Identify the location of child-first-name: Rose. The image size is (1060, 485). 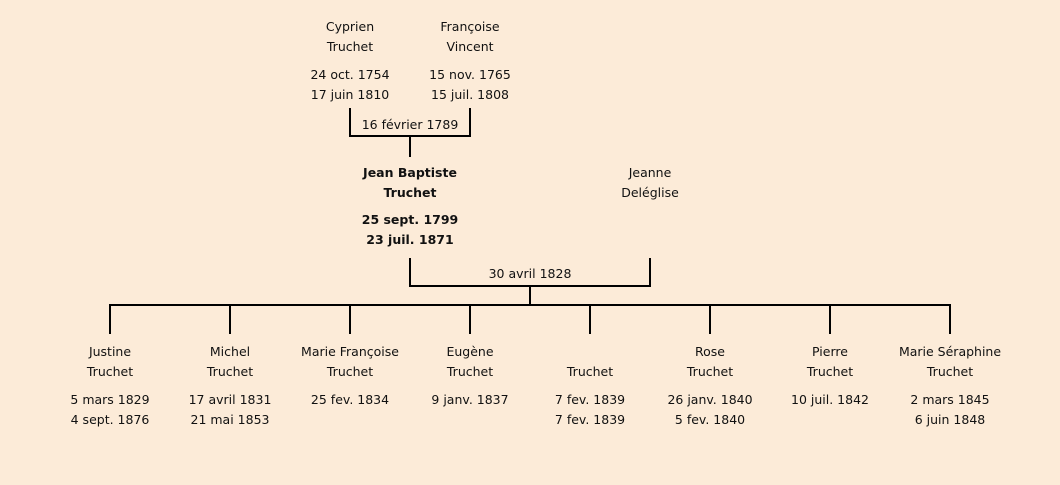
(710, 351).